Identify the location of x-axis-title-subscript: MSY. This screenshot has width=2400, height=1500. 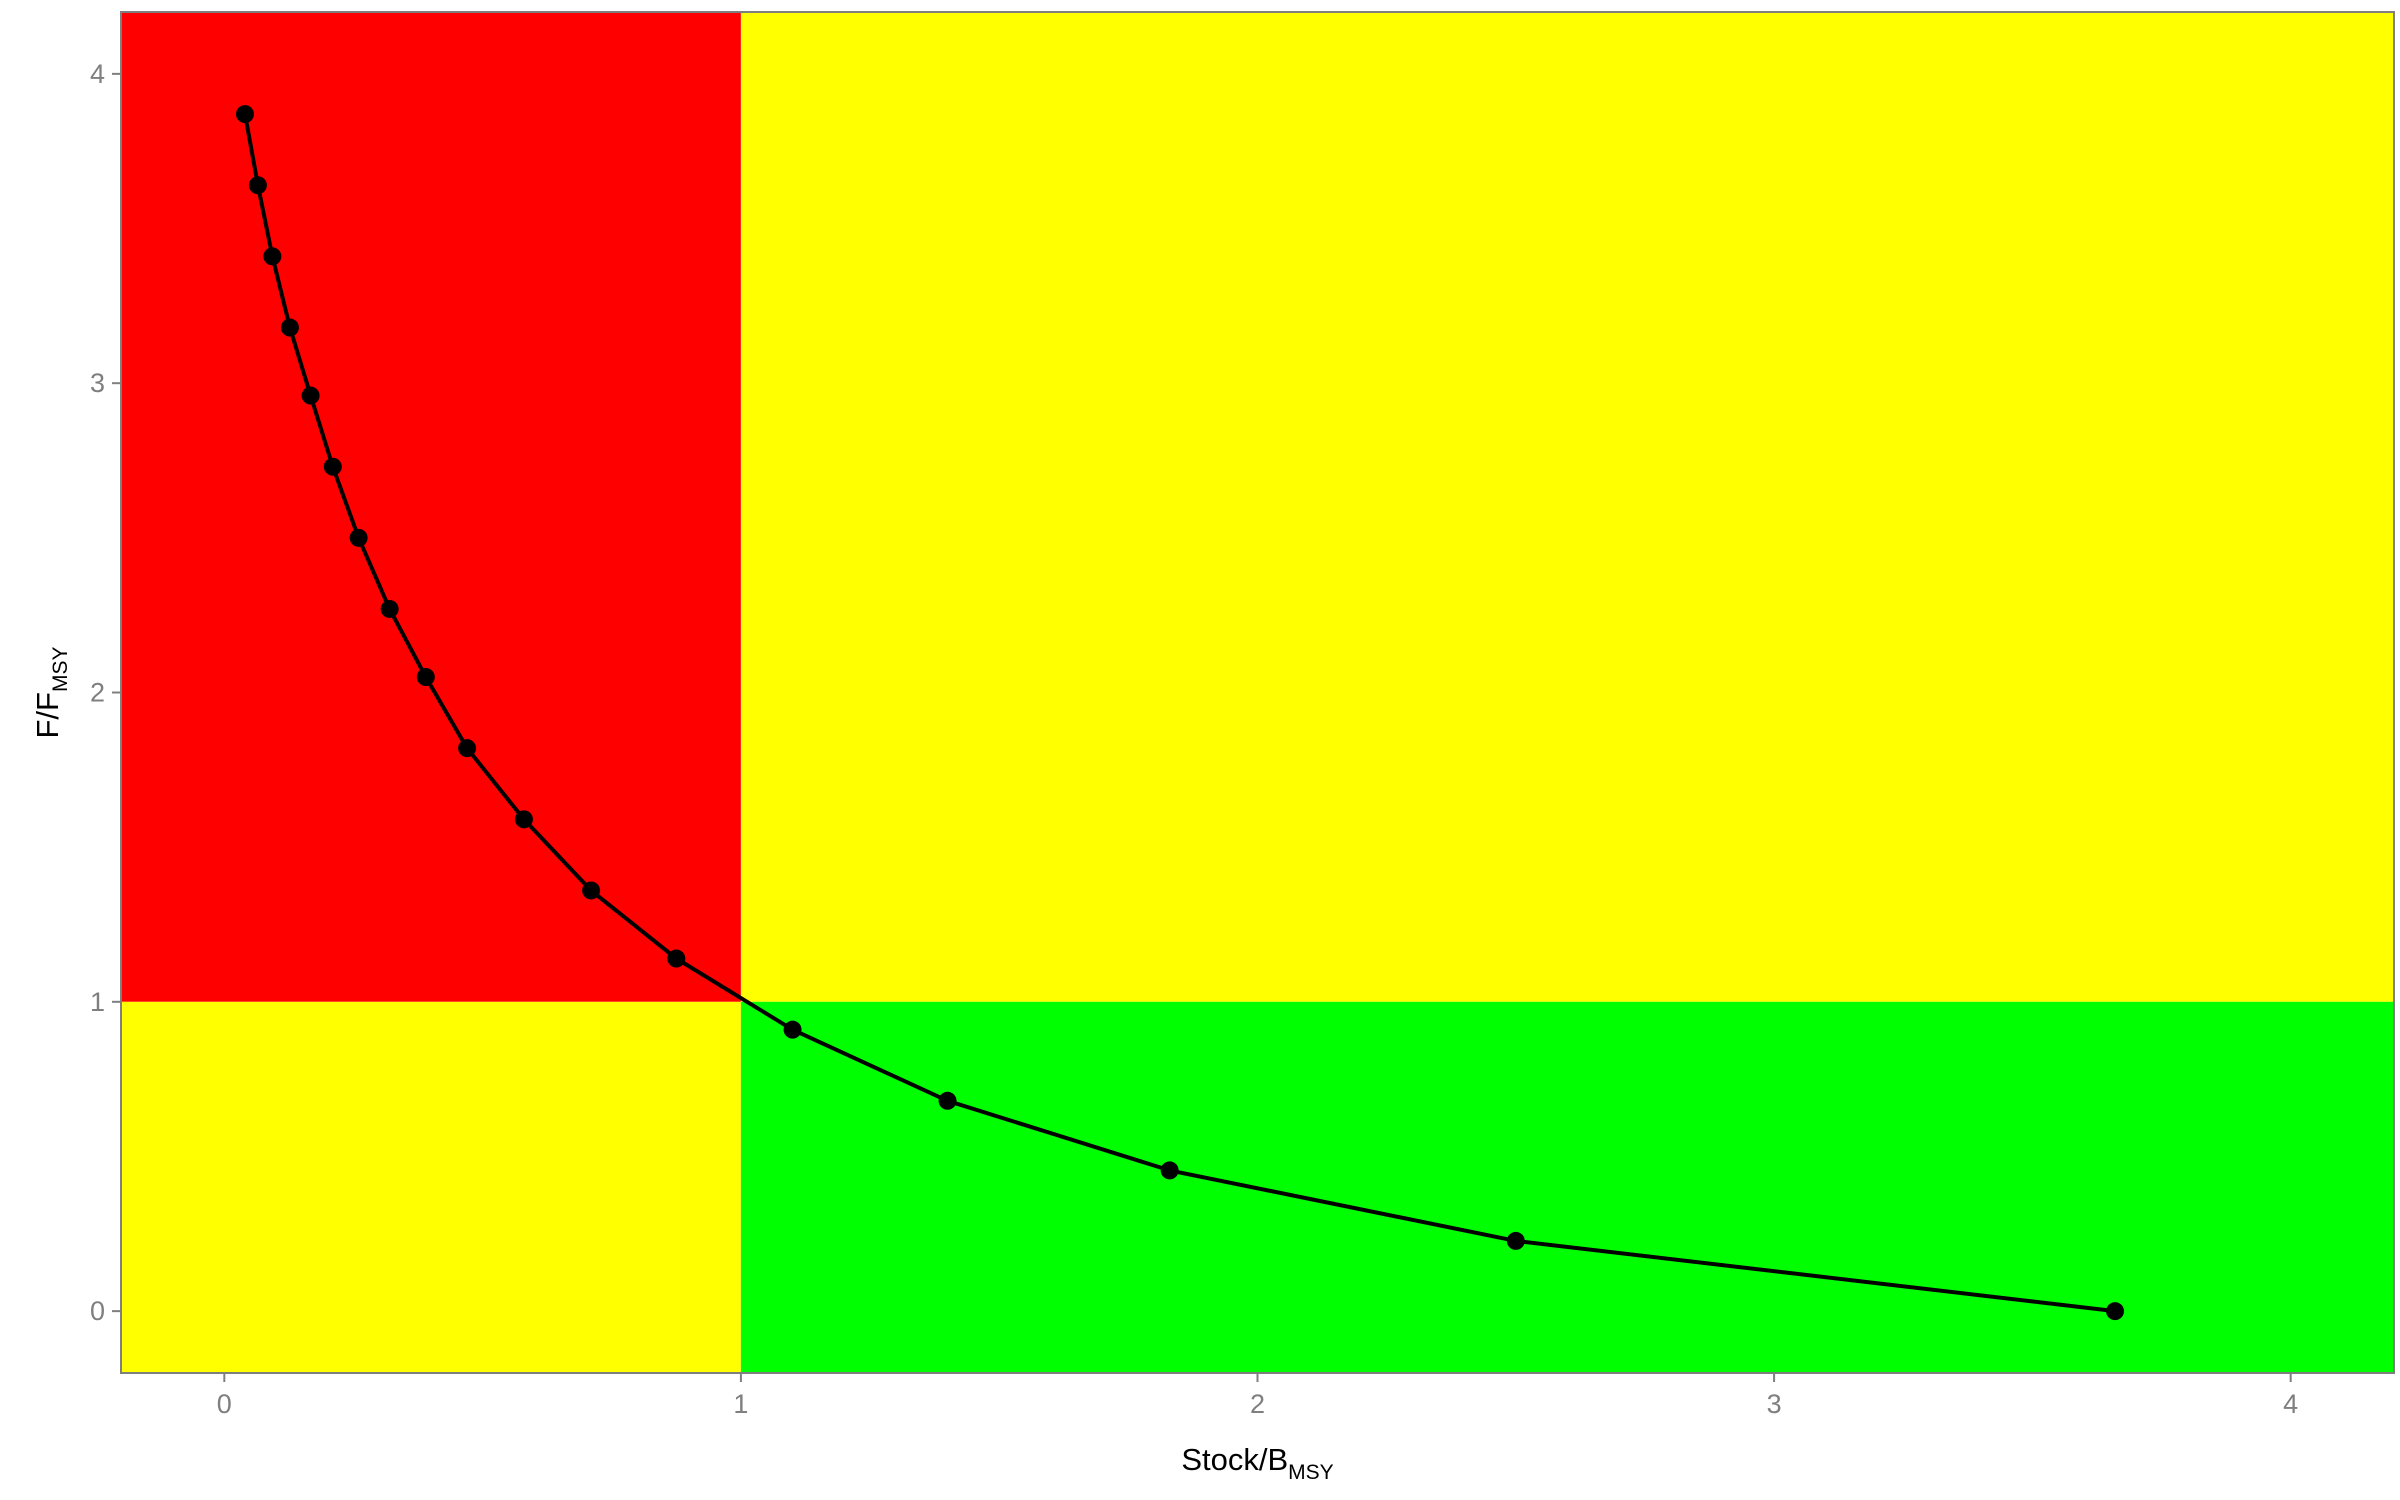
(1311, 1472).